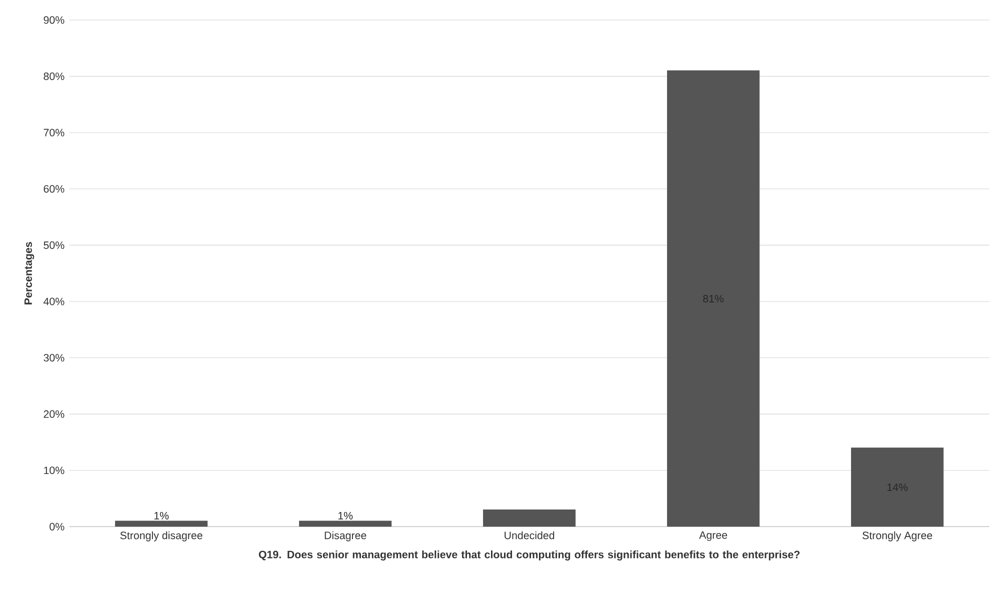 The image size is (993, 612). What do you see at coordinates (529, 555) in the screenshot?
I see `x-axis-title: Q19. Does senior management believe that cloud computing offers significant benefits to the enterprise?` at bounding box center [529, 555].